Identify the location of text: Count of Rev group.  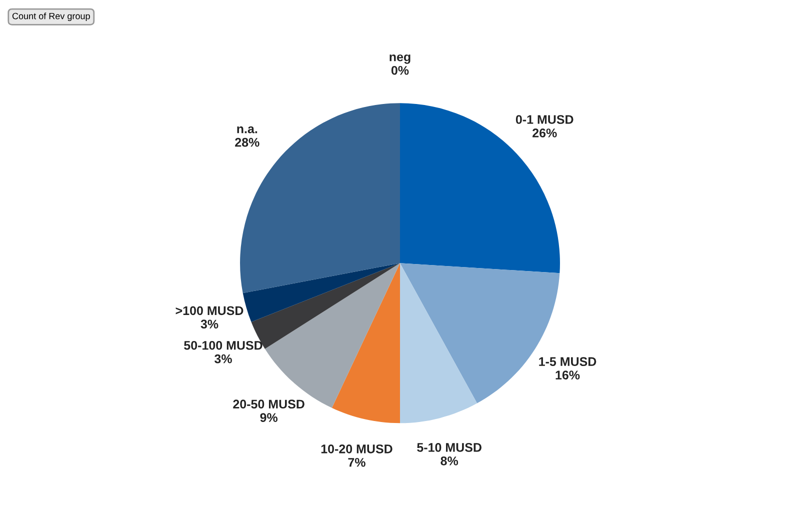
(51, 17).